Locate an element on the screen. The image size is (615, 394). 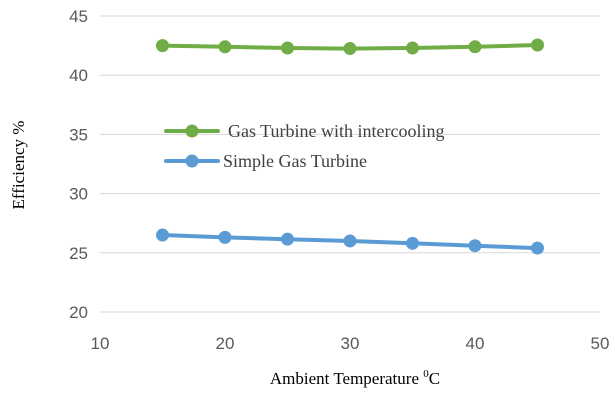
x-axis-title: Ambient Temperature 0C is located at coordinates (355, 378).